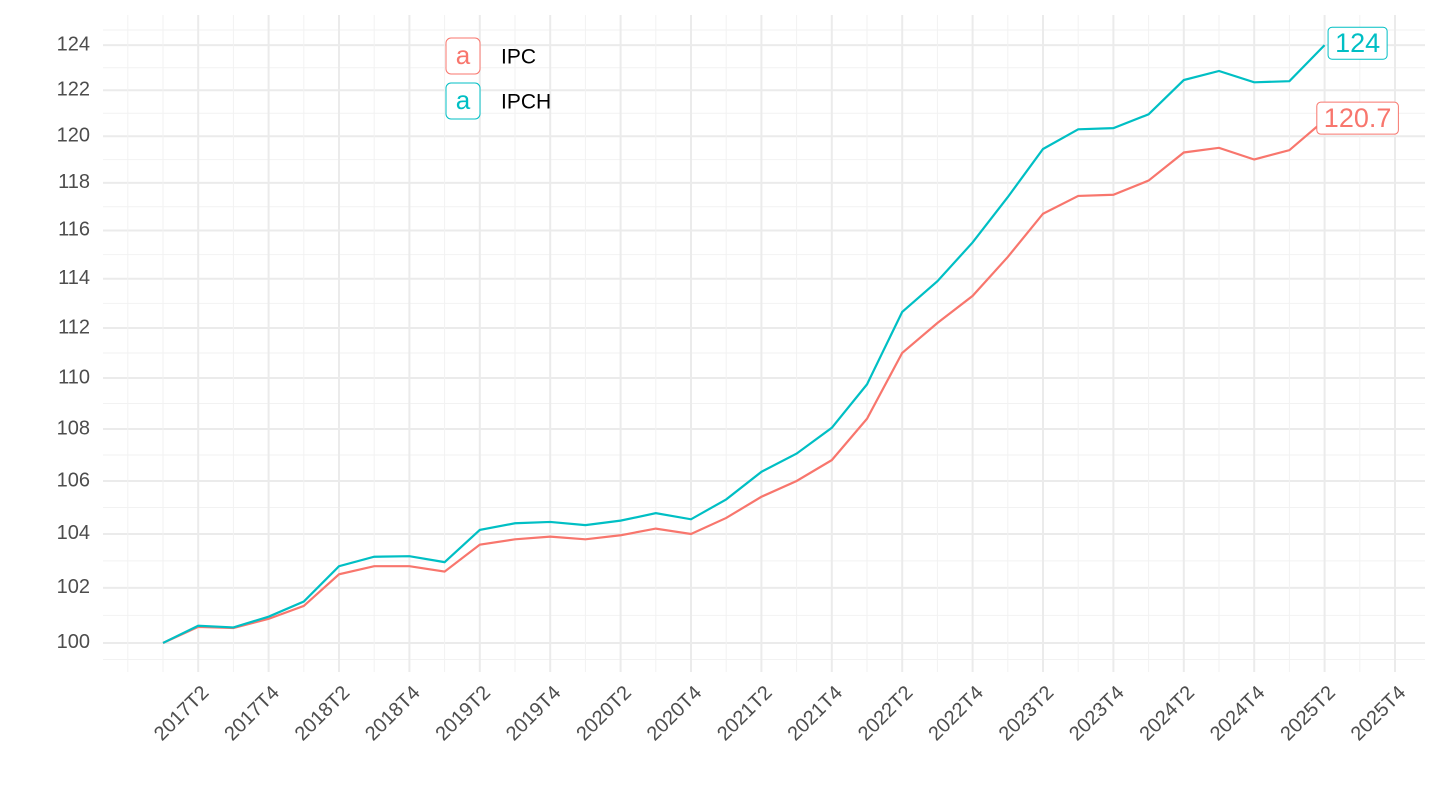 This screenshot has height=810, width=1440. Describe the element at coordinates (1168, 714) in the screenshot. I see `x-tick-label: 2024T2` at that location.